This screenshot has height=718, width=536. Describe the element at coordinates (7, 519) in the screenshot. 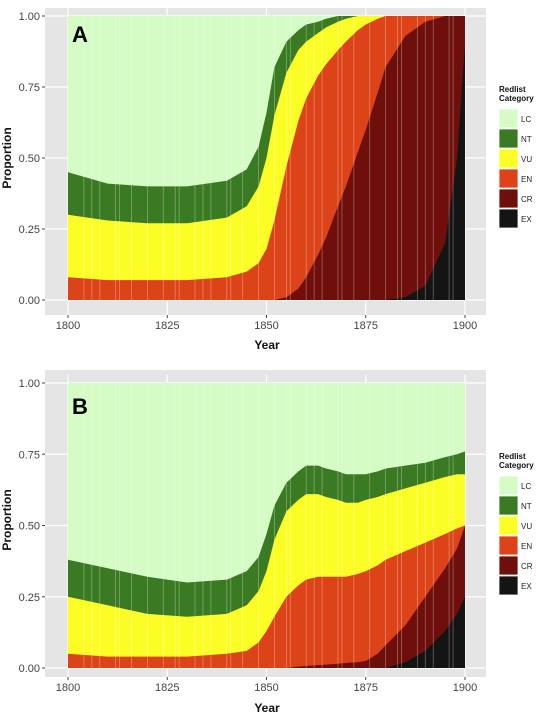

I see `panel-b-y-axis-title: Proportion` at that location.